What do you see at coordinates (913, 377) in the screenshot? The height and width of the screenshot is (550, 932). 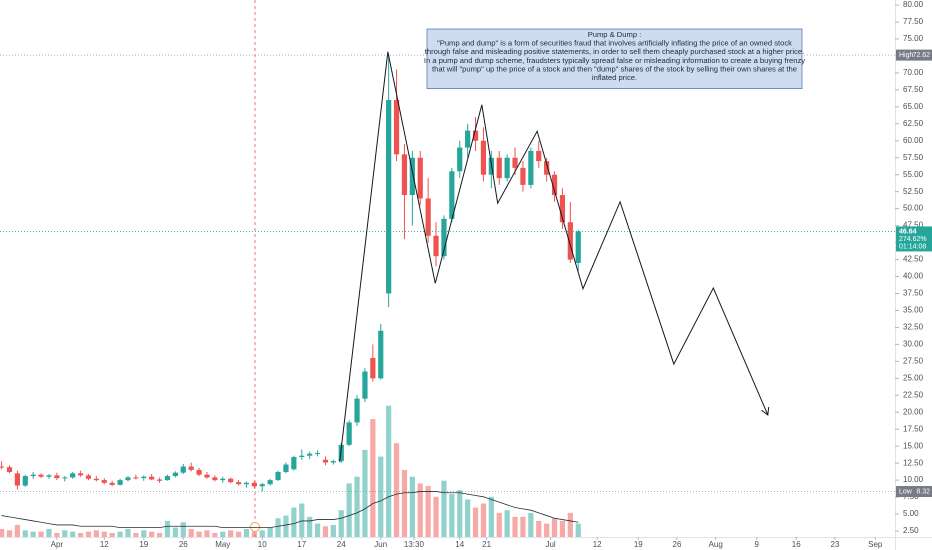 I see `y-tick-label: 25.00` at bounding box center [913, 377].